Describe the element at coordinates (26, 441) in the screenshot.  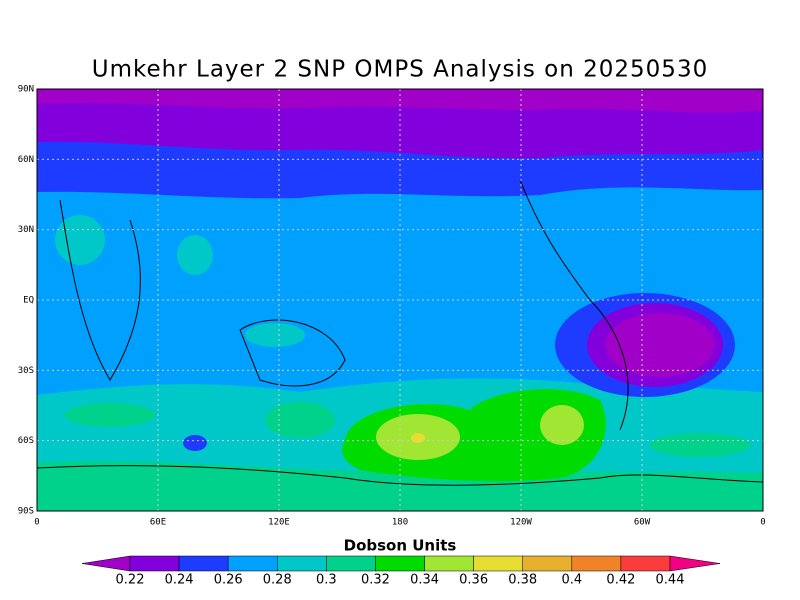
I see `lat-label: 60S` at that location.